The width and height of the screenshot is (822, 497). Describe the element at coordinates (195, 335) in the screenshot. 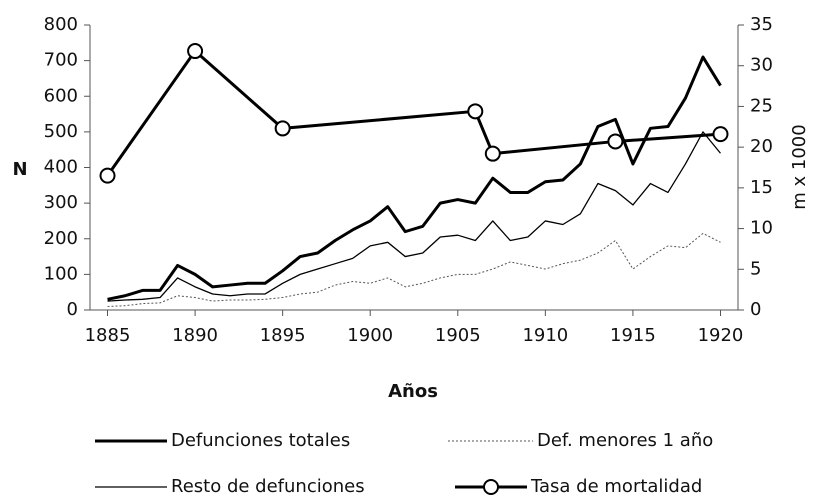

I see `x-tick-label: 1890` at that location.